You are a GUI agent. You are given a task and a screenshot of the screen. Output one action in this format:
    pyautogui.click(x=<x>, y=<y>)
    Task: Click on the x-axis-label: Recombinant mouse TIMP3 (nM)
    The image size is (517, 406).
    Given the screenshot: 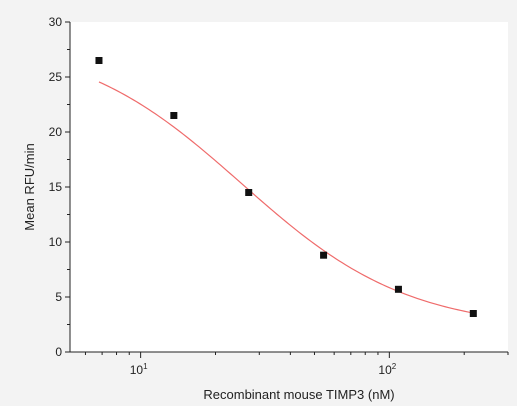 What is the action you would take?
    pyautogui.click(x=298, y=394)
    